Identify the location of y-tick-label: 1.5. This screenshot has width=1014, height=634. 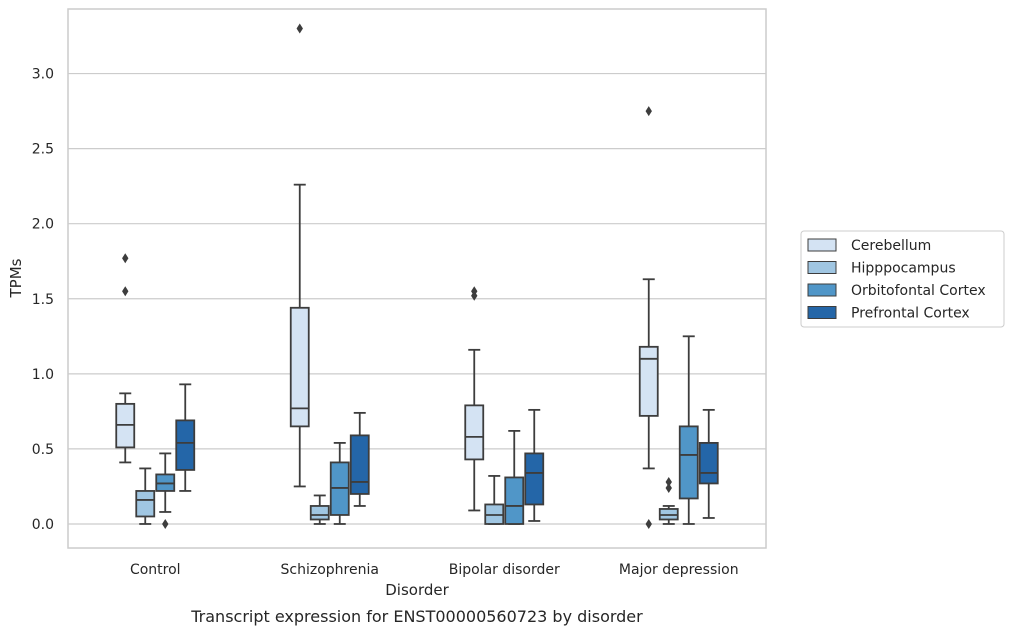
(43, 300).